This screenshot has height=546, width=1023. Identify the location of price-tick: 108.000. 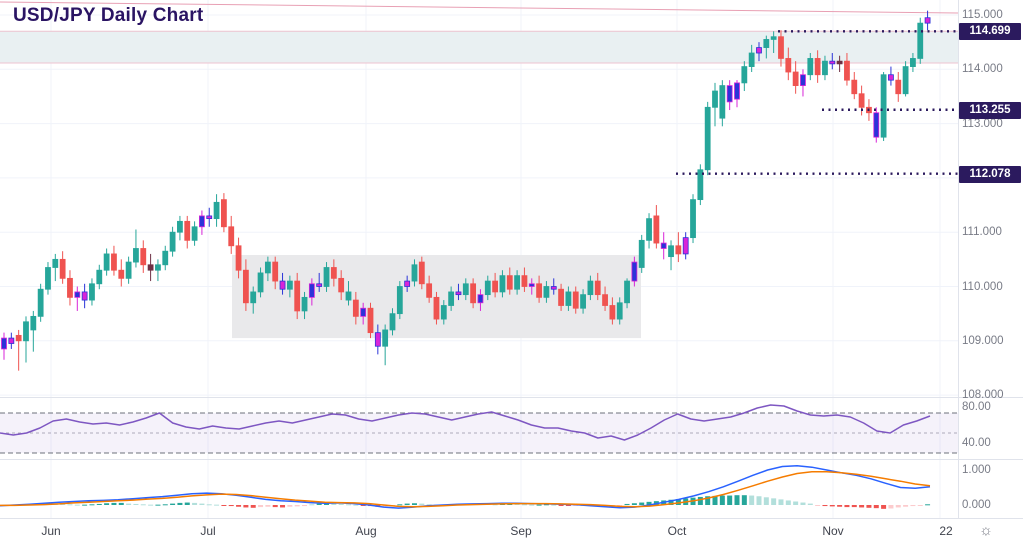
(983, 395).